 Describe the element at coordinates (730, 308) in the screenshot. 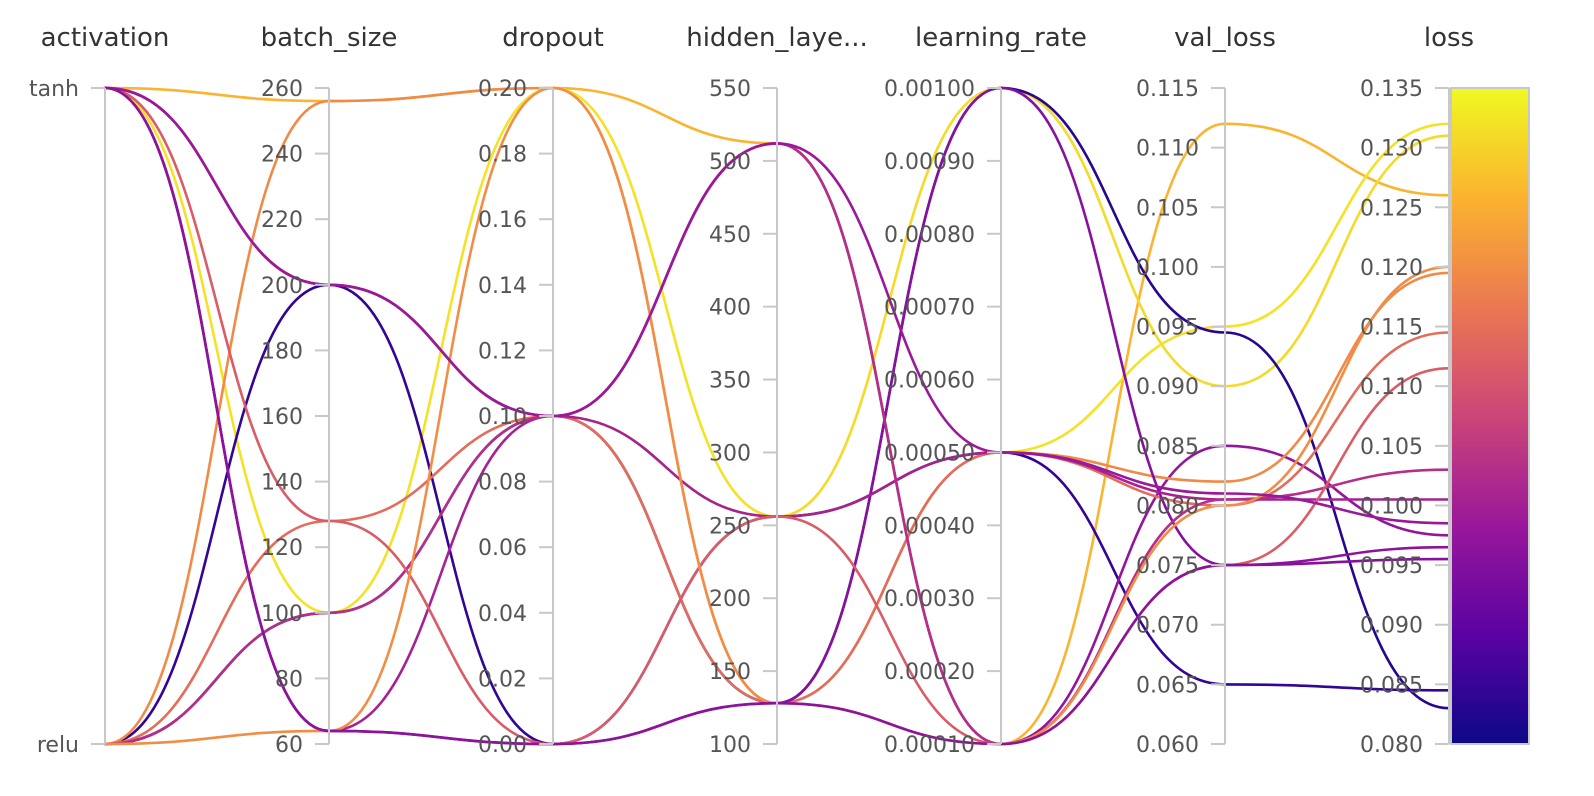

I see `tick-label: 400` at that location.